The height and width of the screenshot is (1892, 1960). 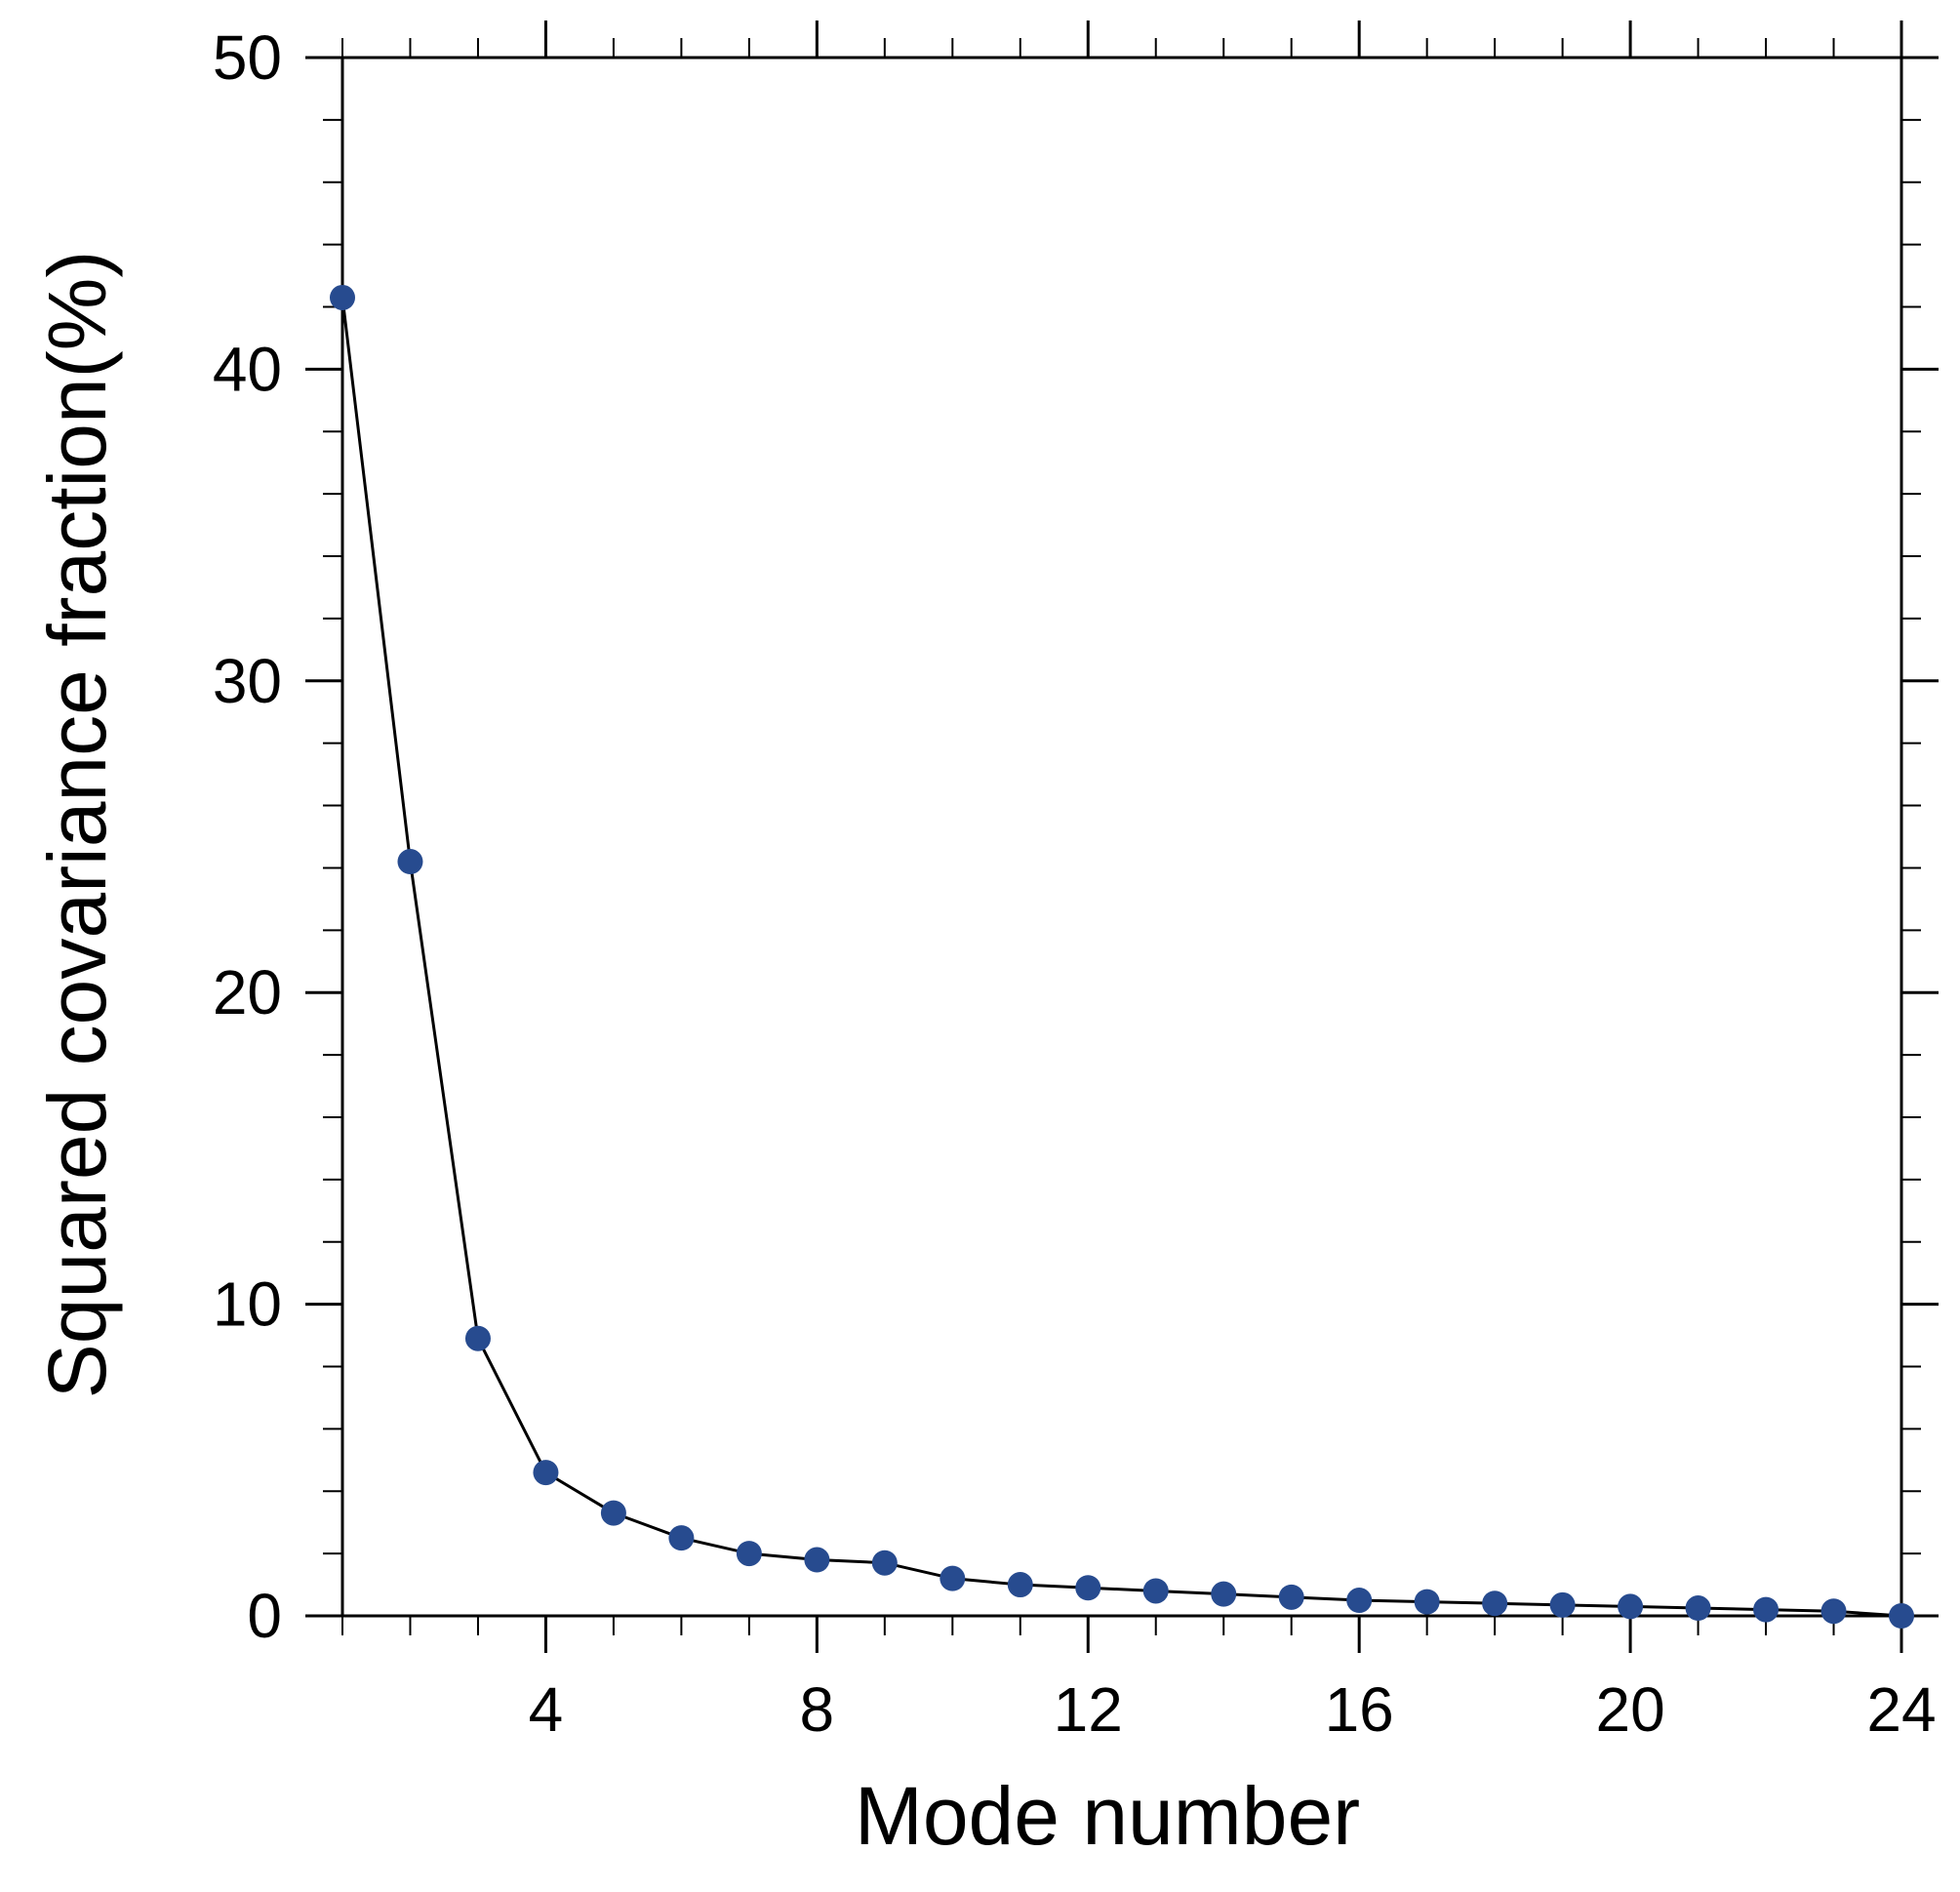 What do you see at coordinates (77, 825) in the screenshot?
I see `y-axis-title: Squared covariance fraction(%)` at bounding box center [77, 825].